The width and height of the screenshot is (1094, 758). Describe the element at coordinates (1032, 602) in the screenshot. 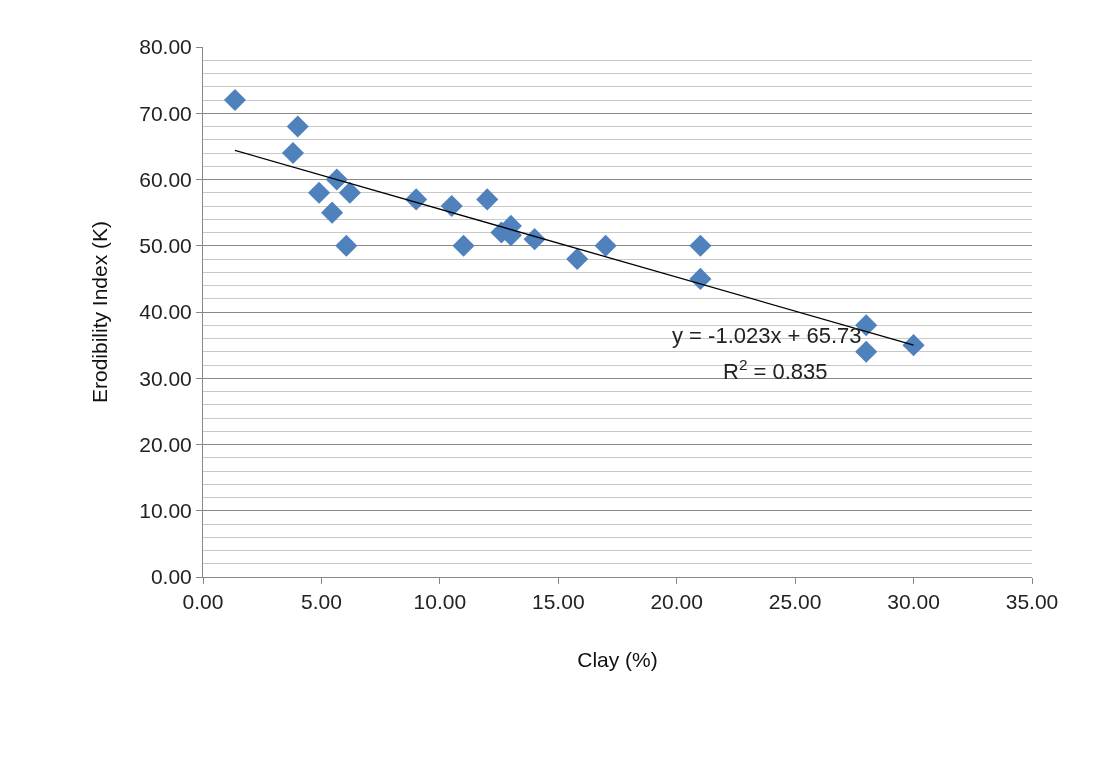

I see `x-tick-label: 35.00` at that location.